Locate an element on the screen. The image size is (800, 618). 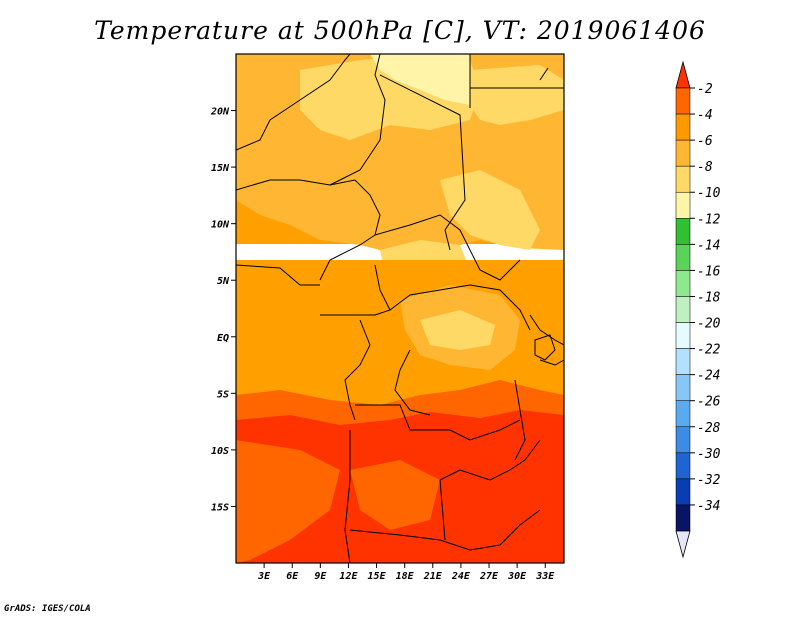
y-tick-label: 10N is located at coordinates (220, 225).